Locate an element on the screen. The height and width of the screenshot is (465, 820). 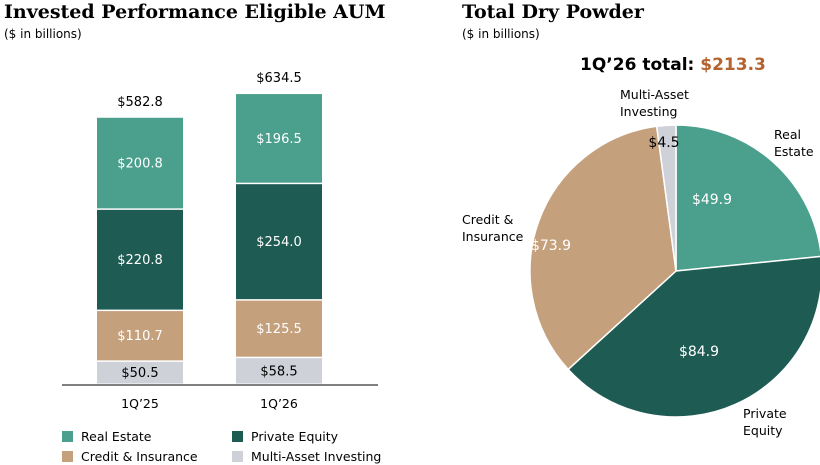
legend-label-credit-insurance: Credit & Insurance is located at coordinates (139, 456).